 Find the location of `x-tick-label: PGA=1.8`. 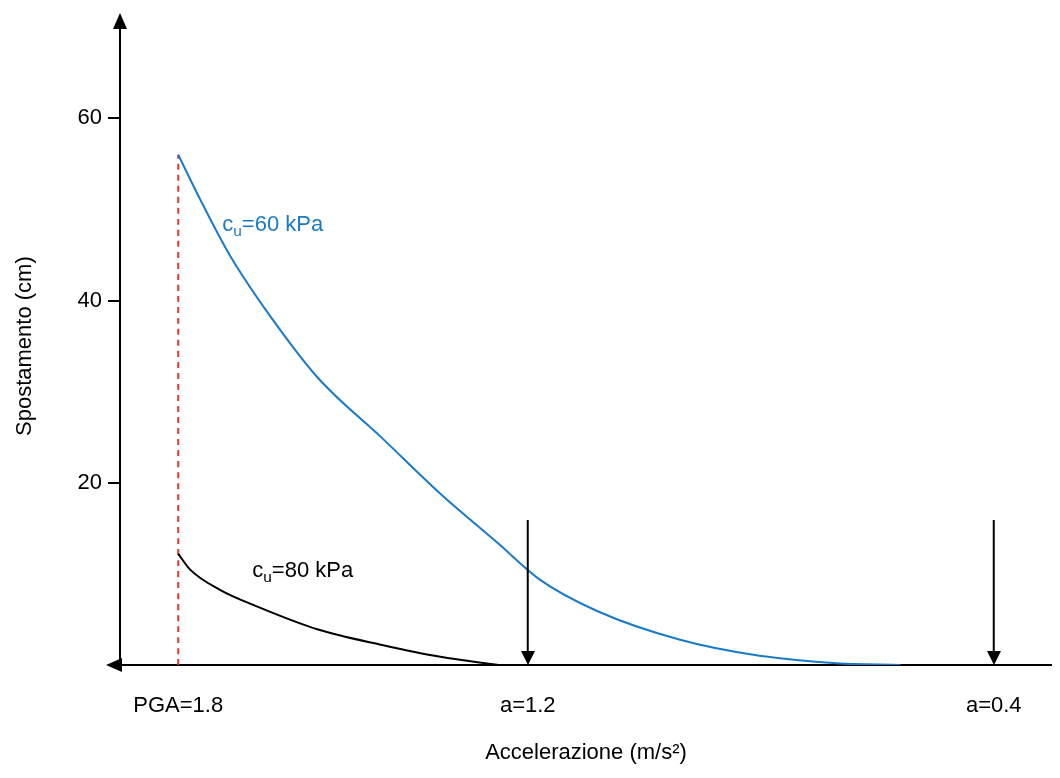

x-tick-label: PGA=1.8 is located at coordinates (178, 705).